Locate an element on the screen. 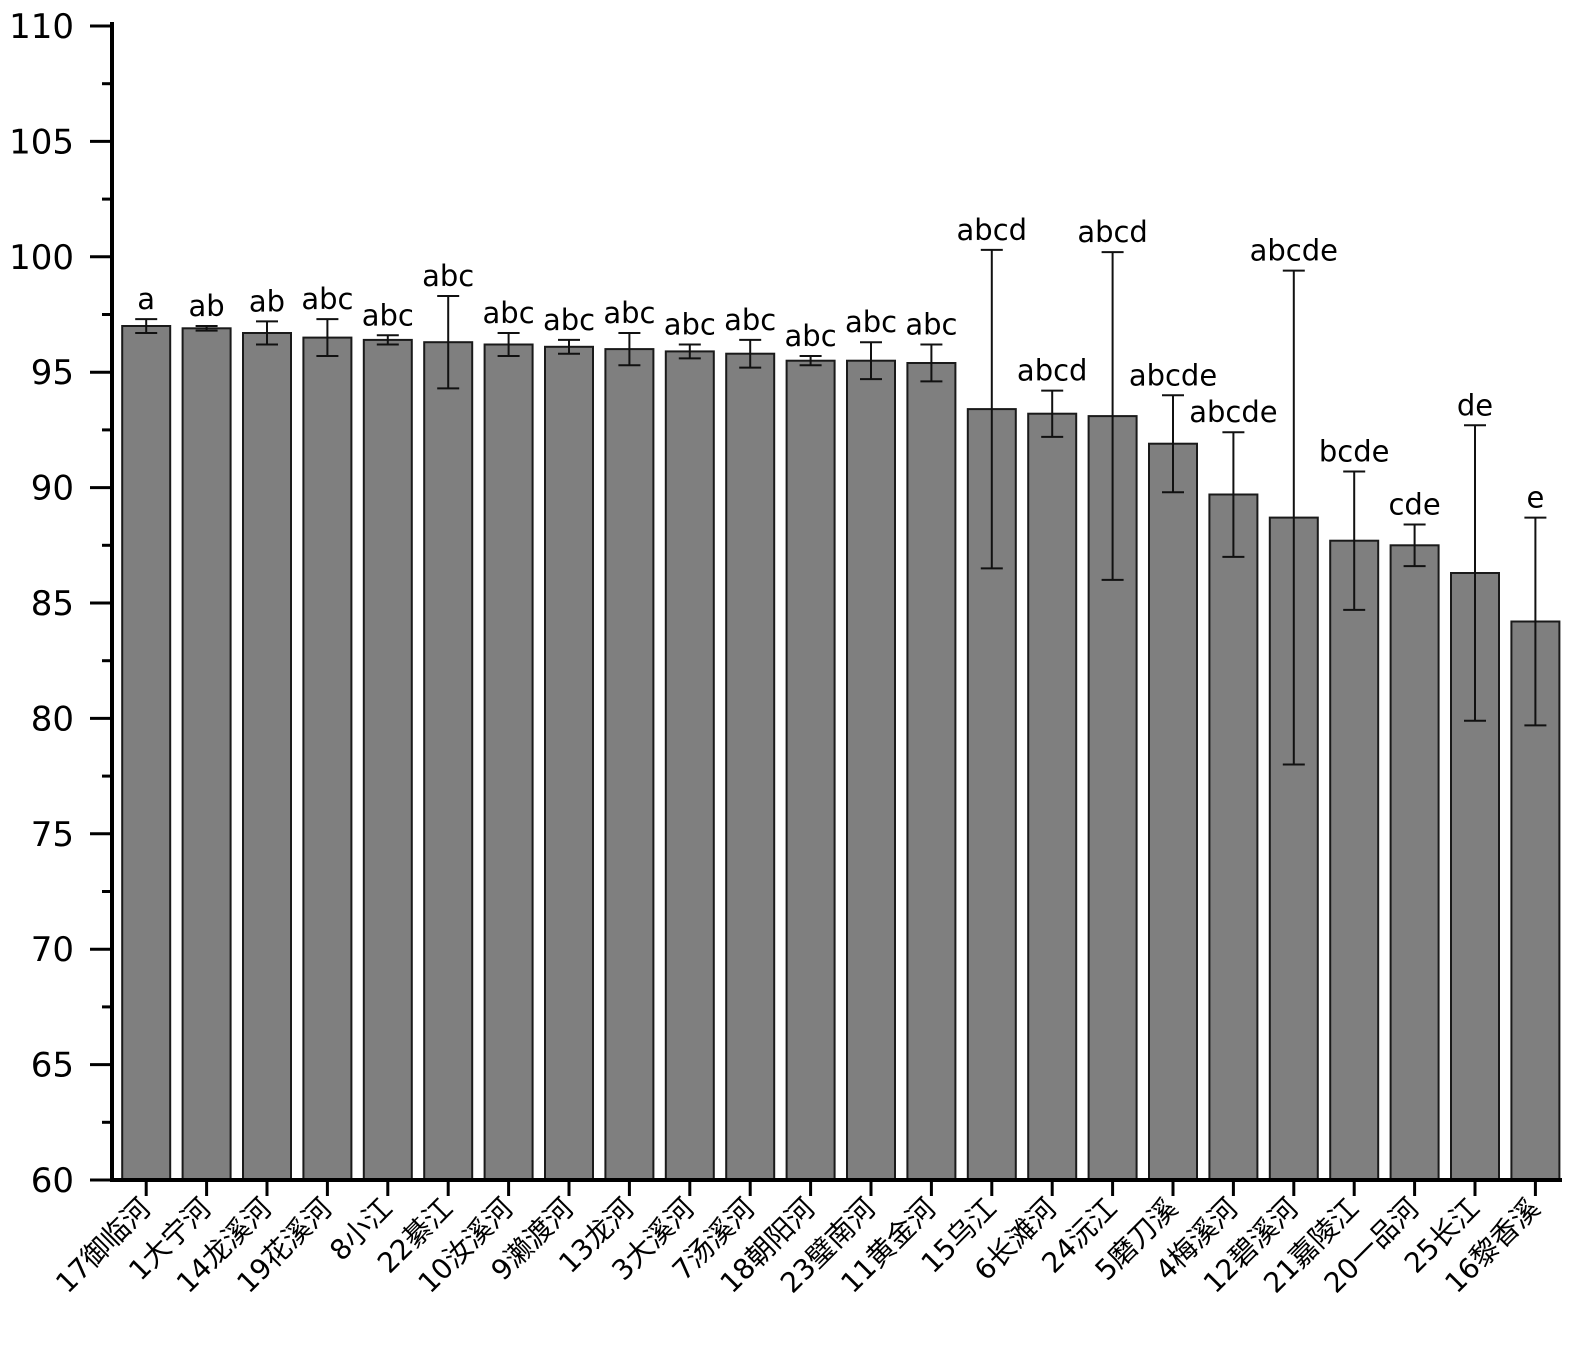 The height and width of the screenshot is (1370, 1575). y-tick-label: 70 is located at coordinates (52, 950).